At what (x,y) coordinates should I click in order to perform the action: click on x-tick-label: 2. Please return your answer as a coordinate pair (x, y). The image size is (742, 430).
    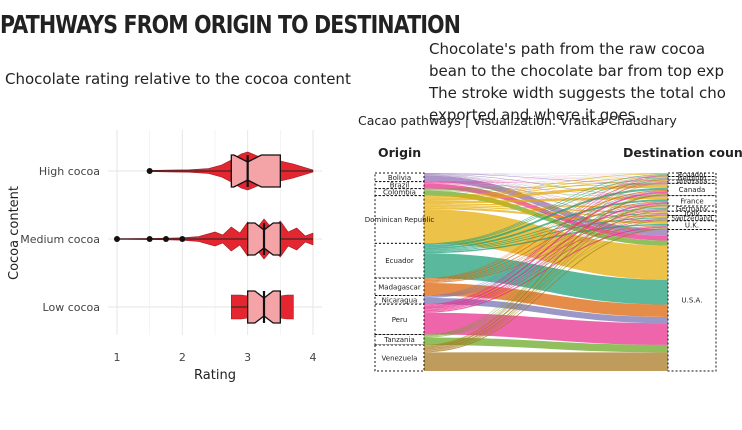
    Looking at the image, I should click on (182, 357).